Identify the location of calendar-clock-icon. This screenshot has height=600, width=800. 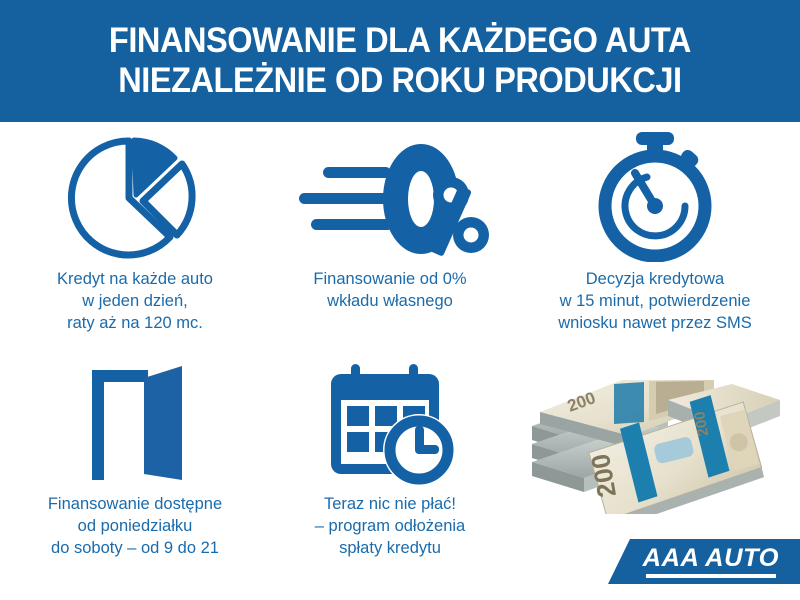
(392, 425).